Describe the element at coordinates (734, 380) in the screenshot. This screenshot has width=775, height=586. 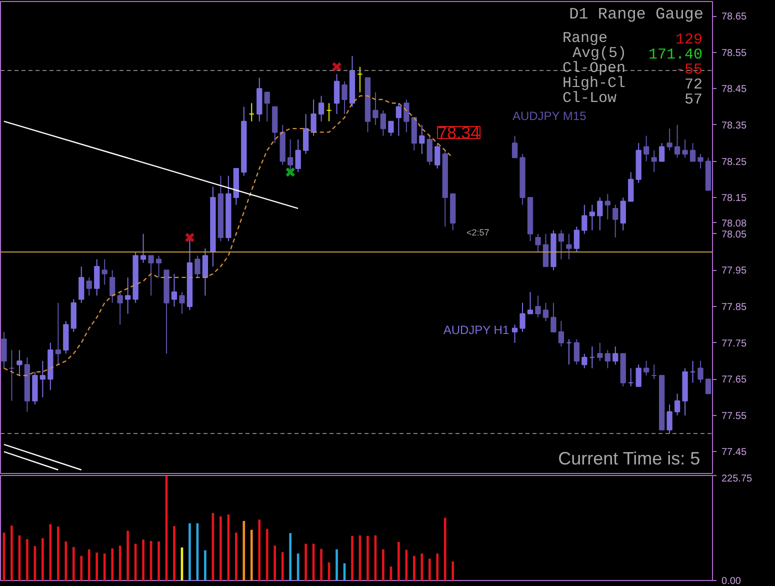
I see `y-tick-label: 77.65` at that location.